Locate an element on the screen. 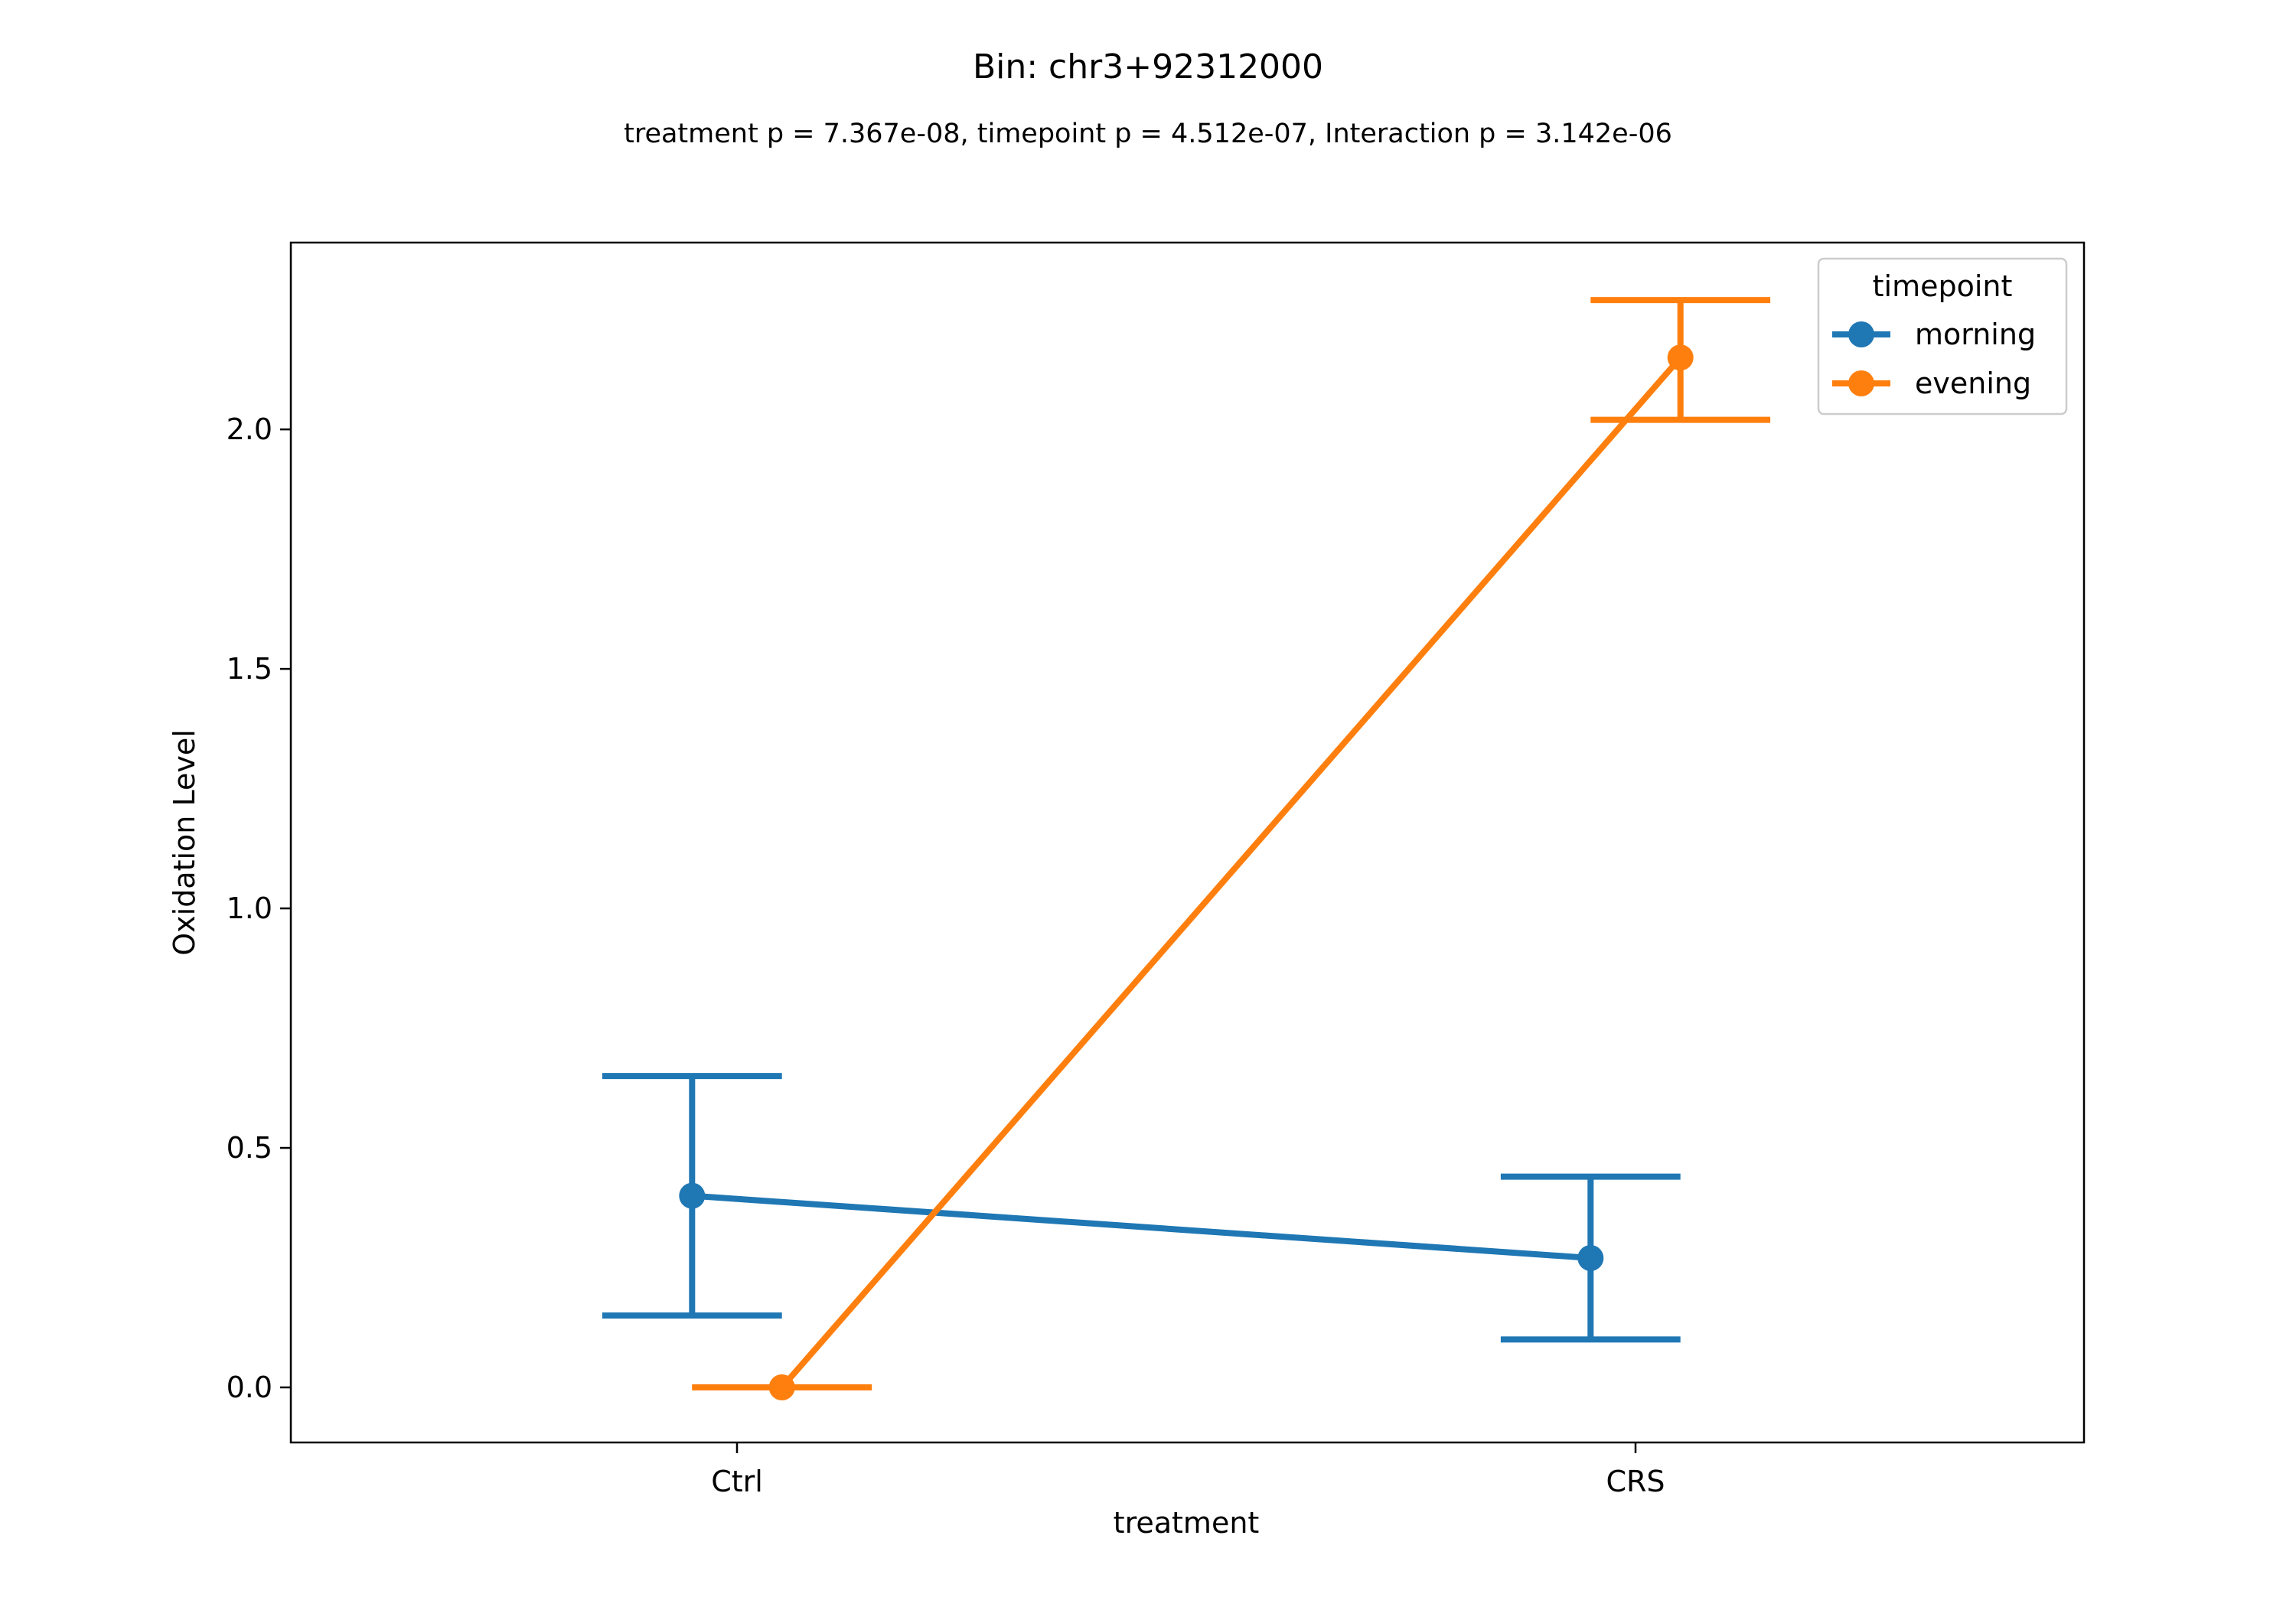  y-tick-label: 0.5 is located at coordinates (249, 1148).